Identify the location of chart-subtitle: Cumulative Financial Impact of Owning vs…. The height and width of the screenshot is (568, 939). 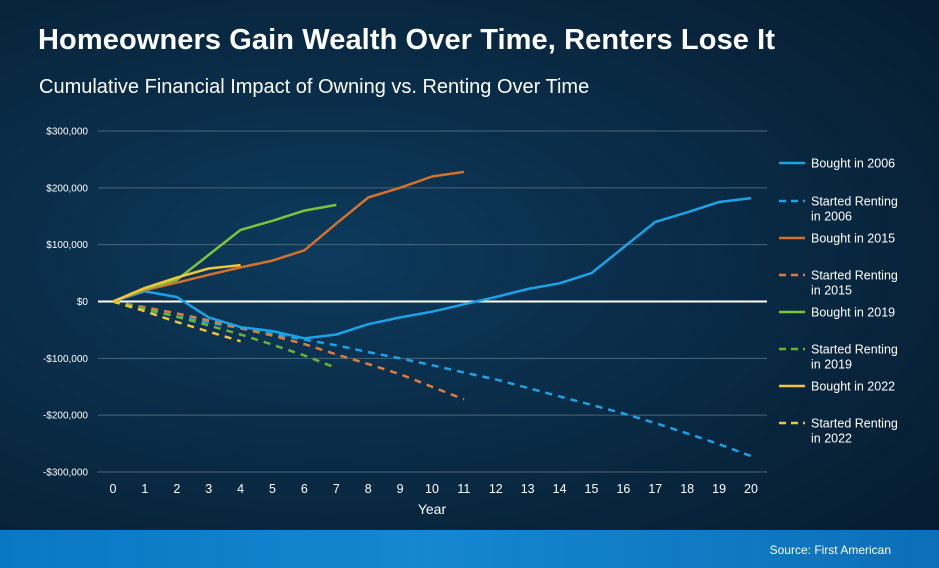
(314, 87).